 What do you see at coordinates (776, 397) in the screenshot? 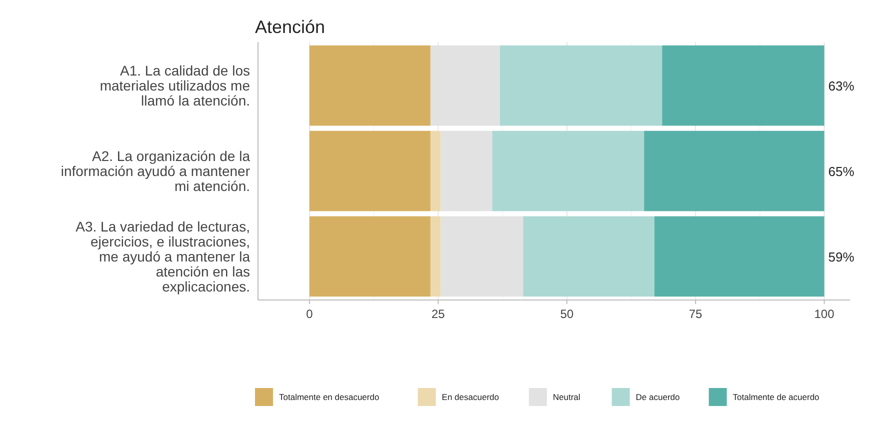
I see `legend-label: Totalmente de acuerdo` at bounding box center [776, 397].